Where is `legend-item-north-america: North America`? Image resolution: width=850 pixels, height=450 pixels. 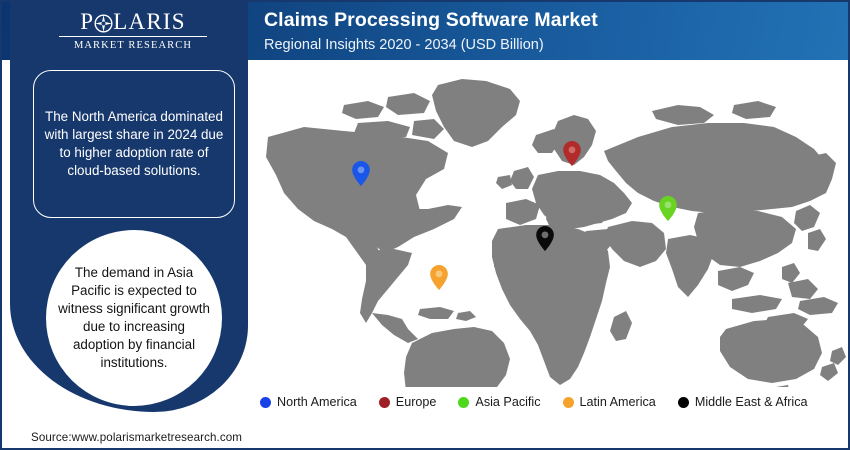
legend-item-north-america: North America is located at coordinates (308, 402).